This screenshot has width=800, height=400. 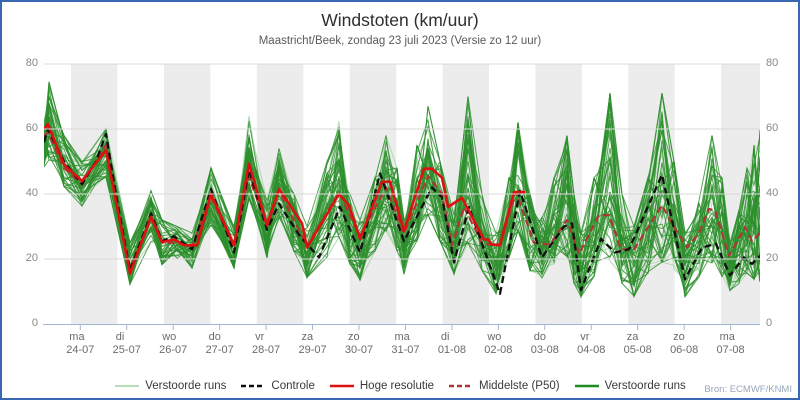 I want to click on x-axis-day-label: wo 26-07, so click(x=173, y=343).